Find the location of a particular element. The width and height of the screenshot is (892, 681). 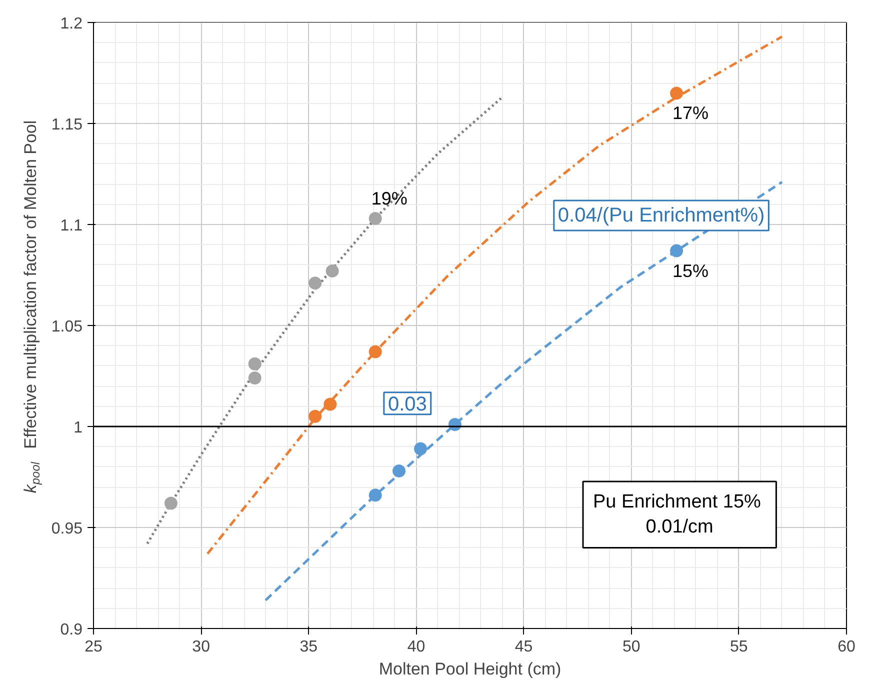

x-axis-title: Molten Pool Height (cm) is located at coordinates (470, 669).